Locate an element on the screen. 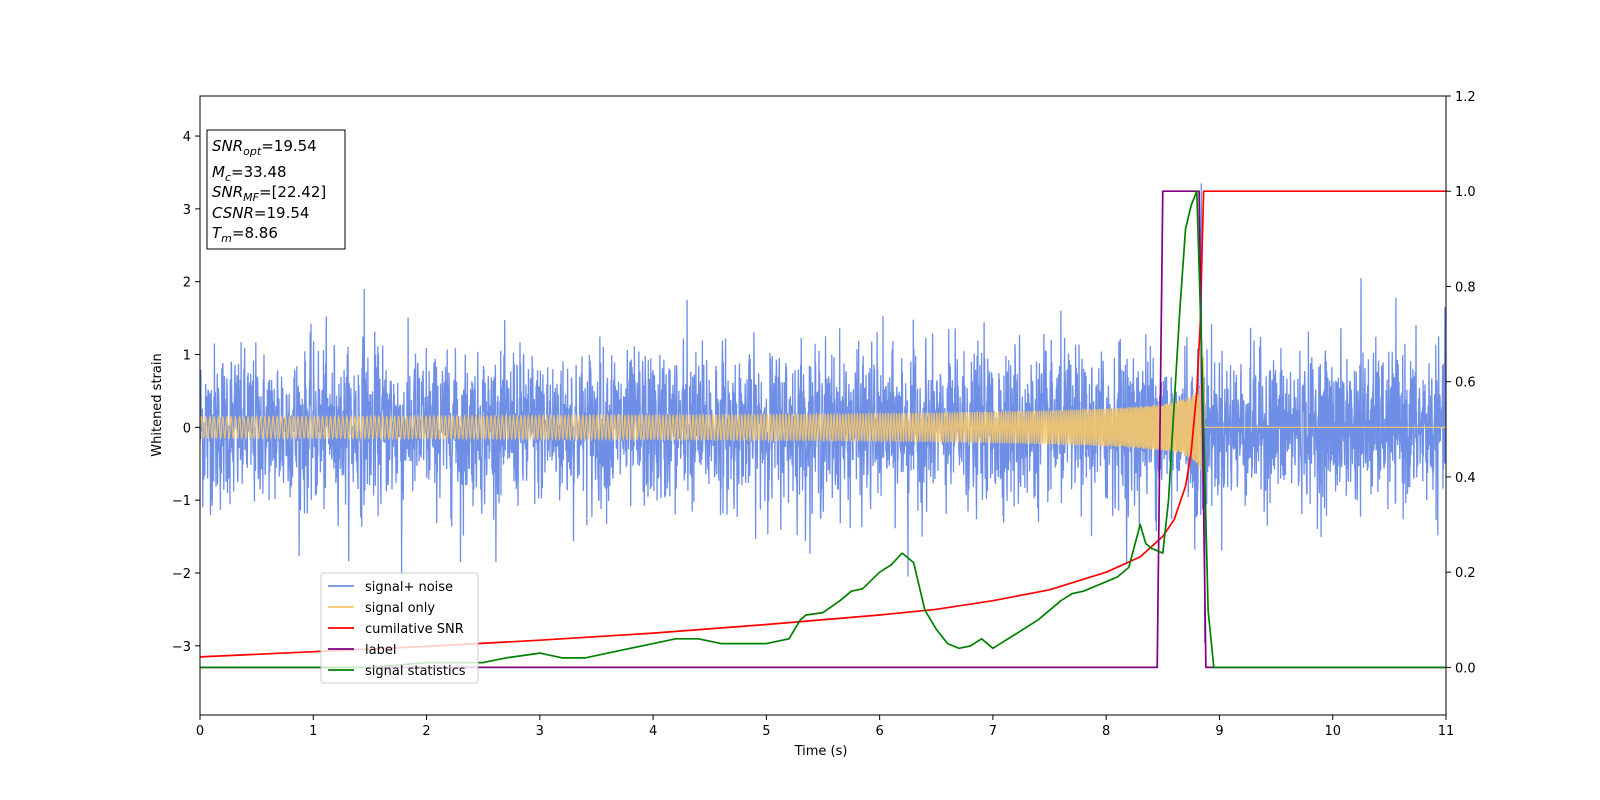  y-tick-label-right: 0.2 is located at coordinates (1465, 573).